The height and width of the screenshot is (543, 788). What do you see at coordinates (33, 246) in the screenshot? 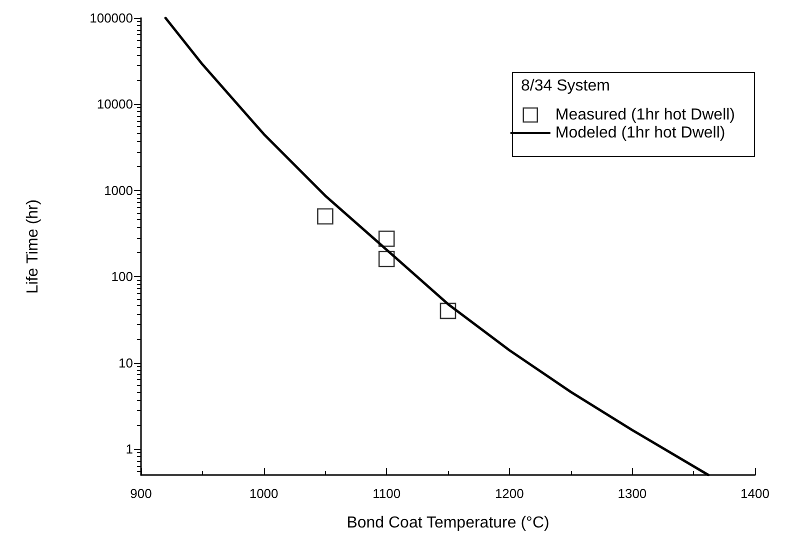
I see `y-axis-title: Life Time (hr)` at bounding box center [33, 246].